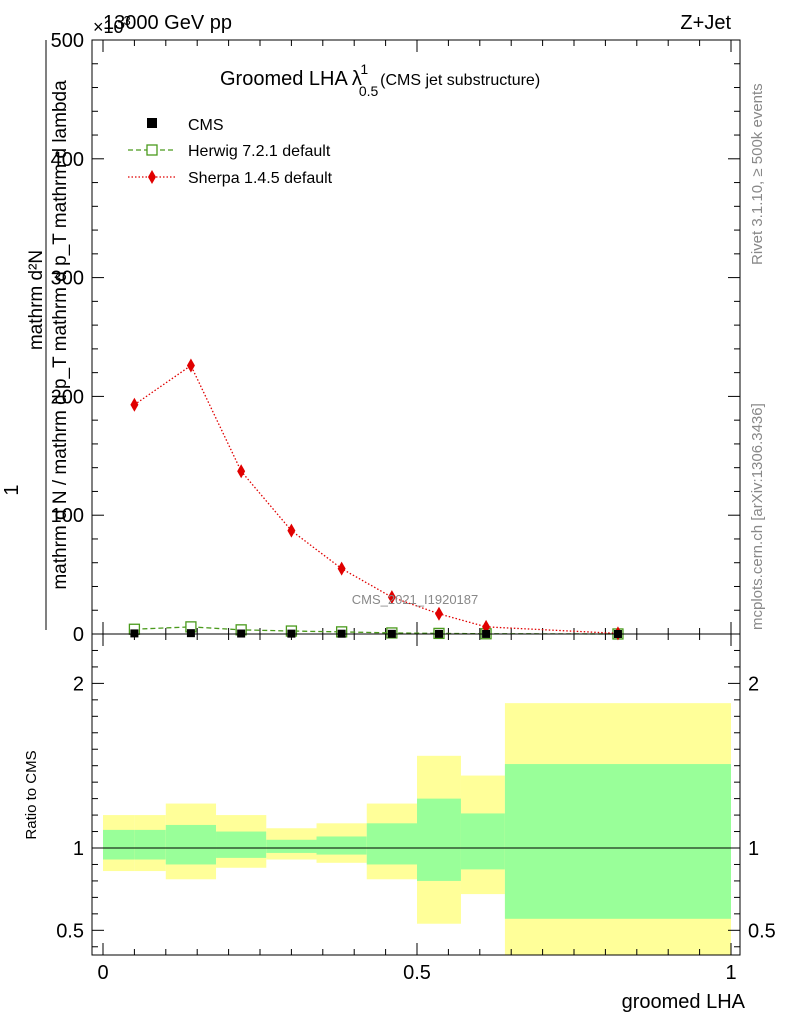 The width and height of the screenshot is (786, 1024). What do you see at coordinates (415, 599) in the screenshot?
I see `analysis-watermark: CMS_2021_I1920187` at bounding box center [415, 599].